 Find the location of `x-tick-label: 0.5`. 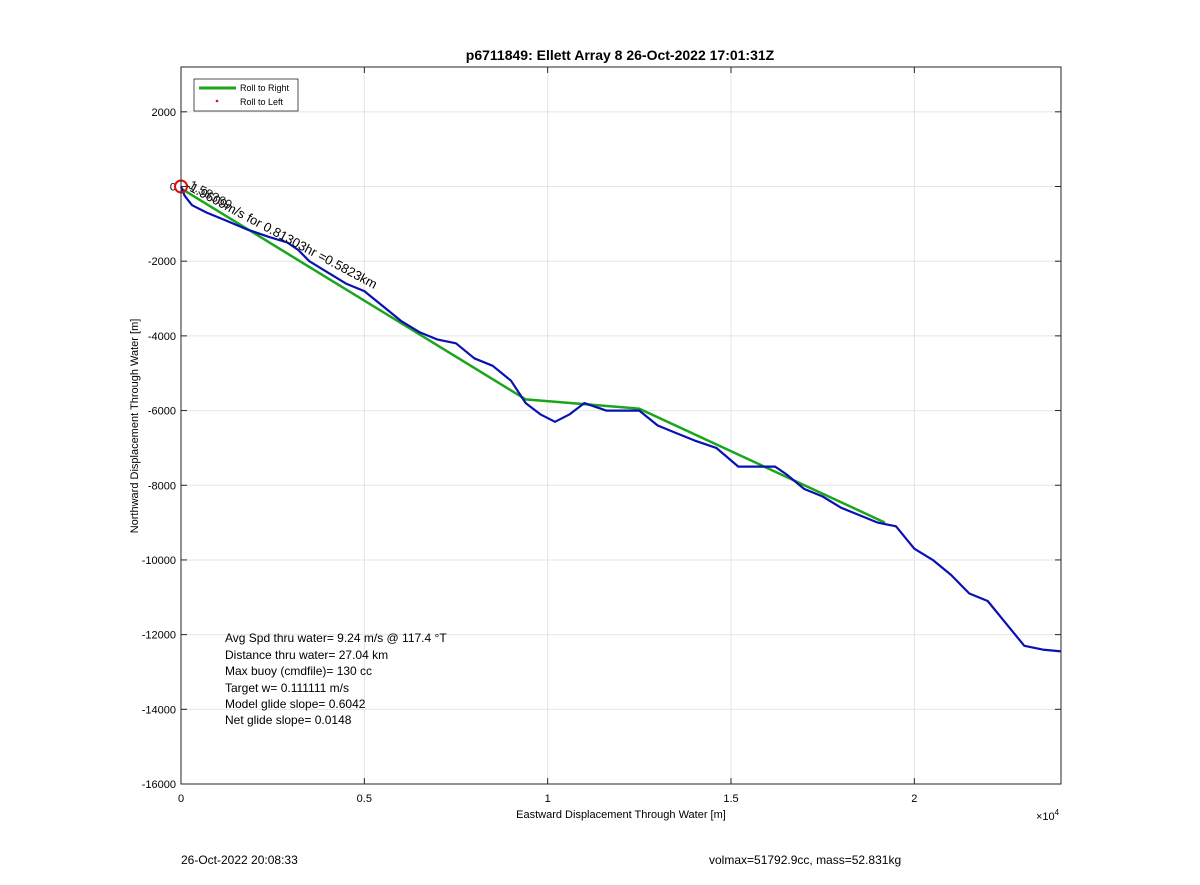

x-tick-label: 0.5 is located at coordinates (364, 799).